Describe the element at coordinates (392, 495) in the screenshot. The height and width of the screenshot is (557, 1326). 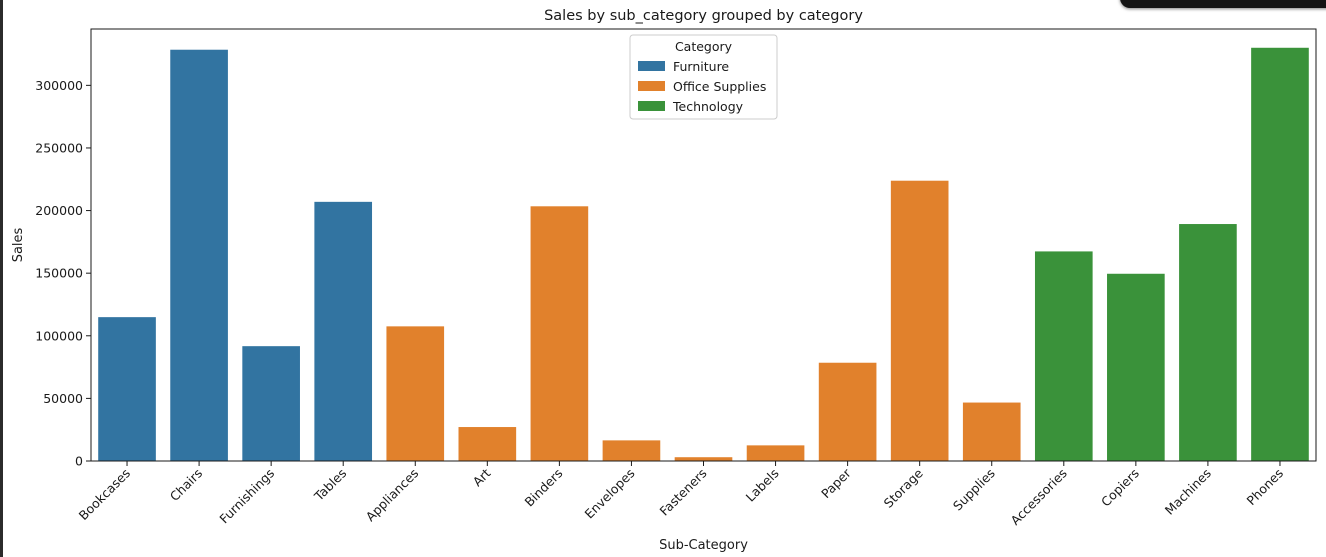
I see `x-tick-label: Appliances` at that location.